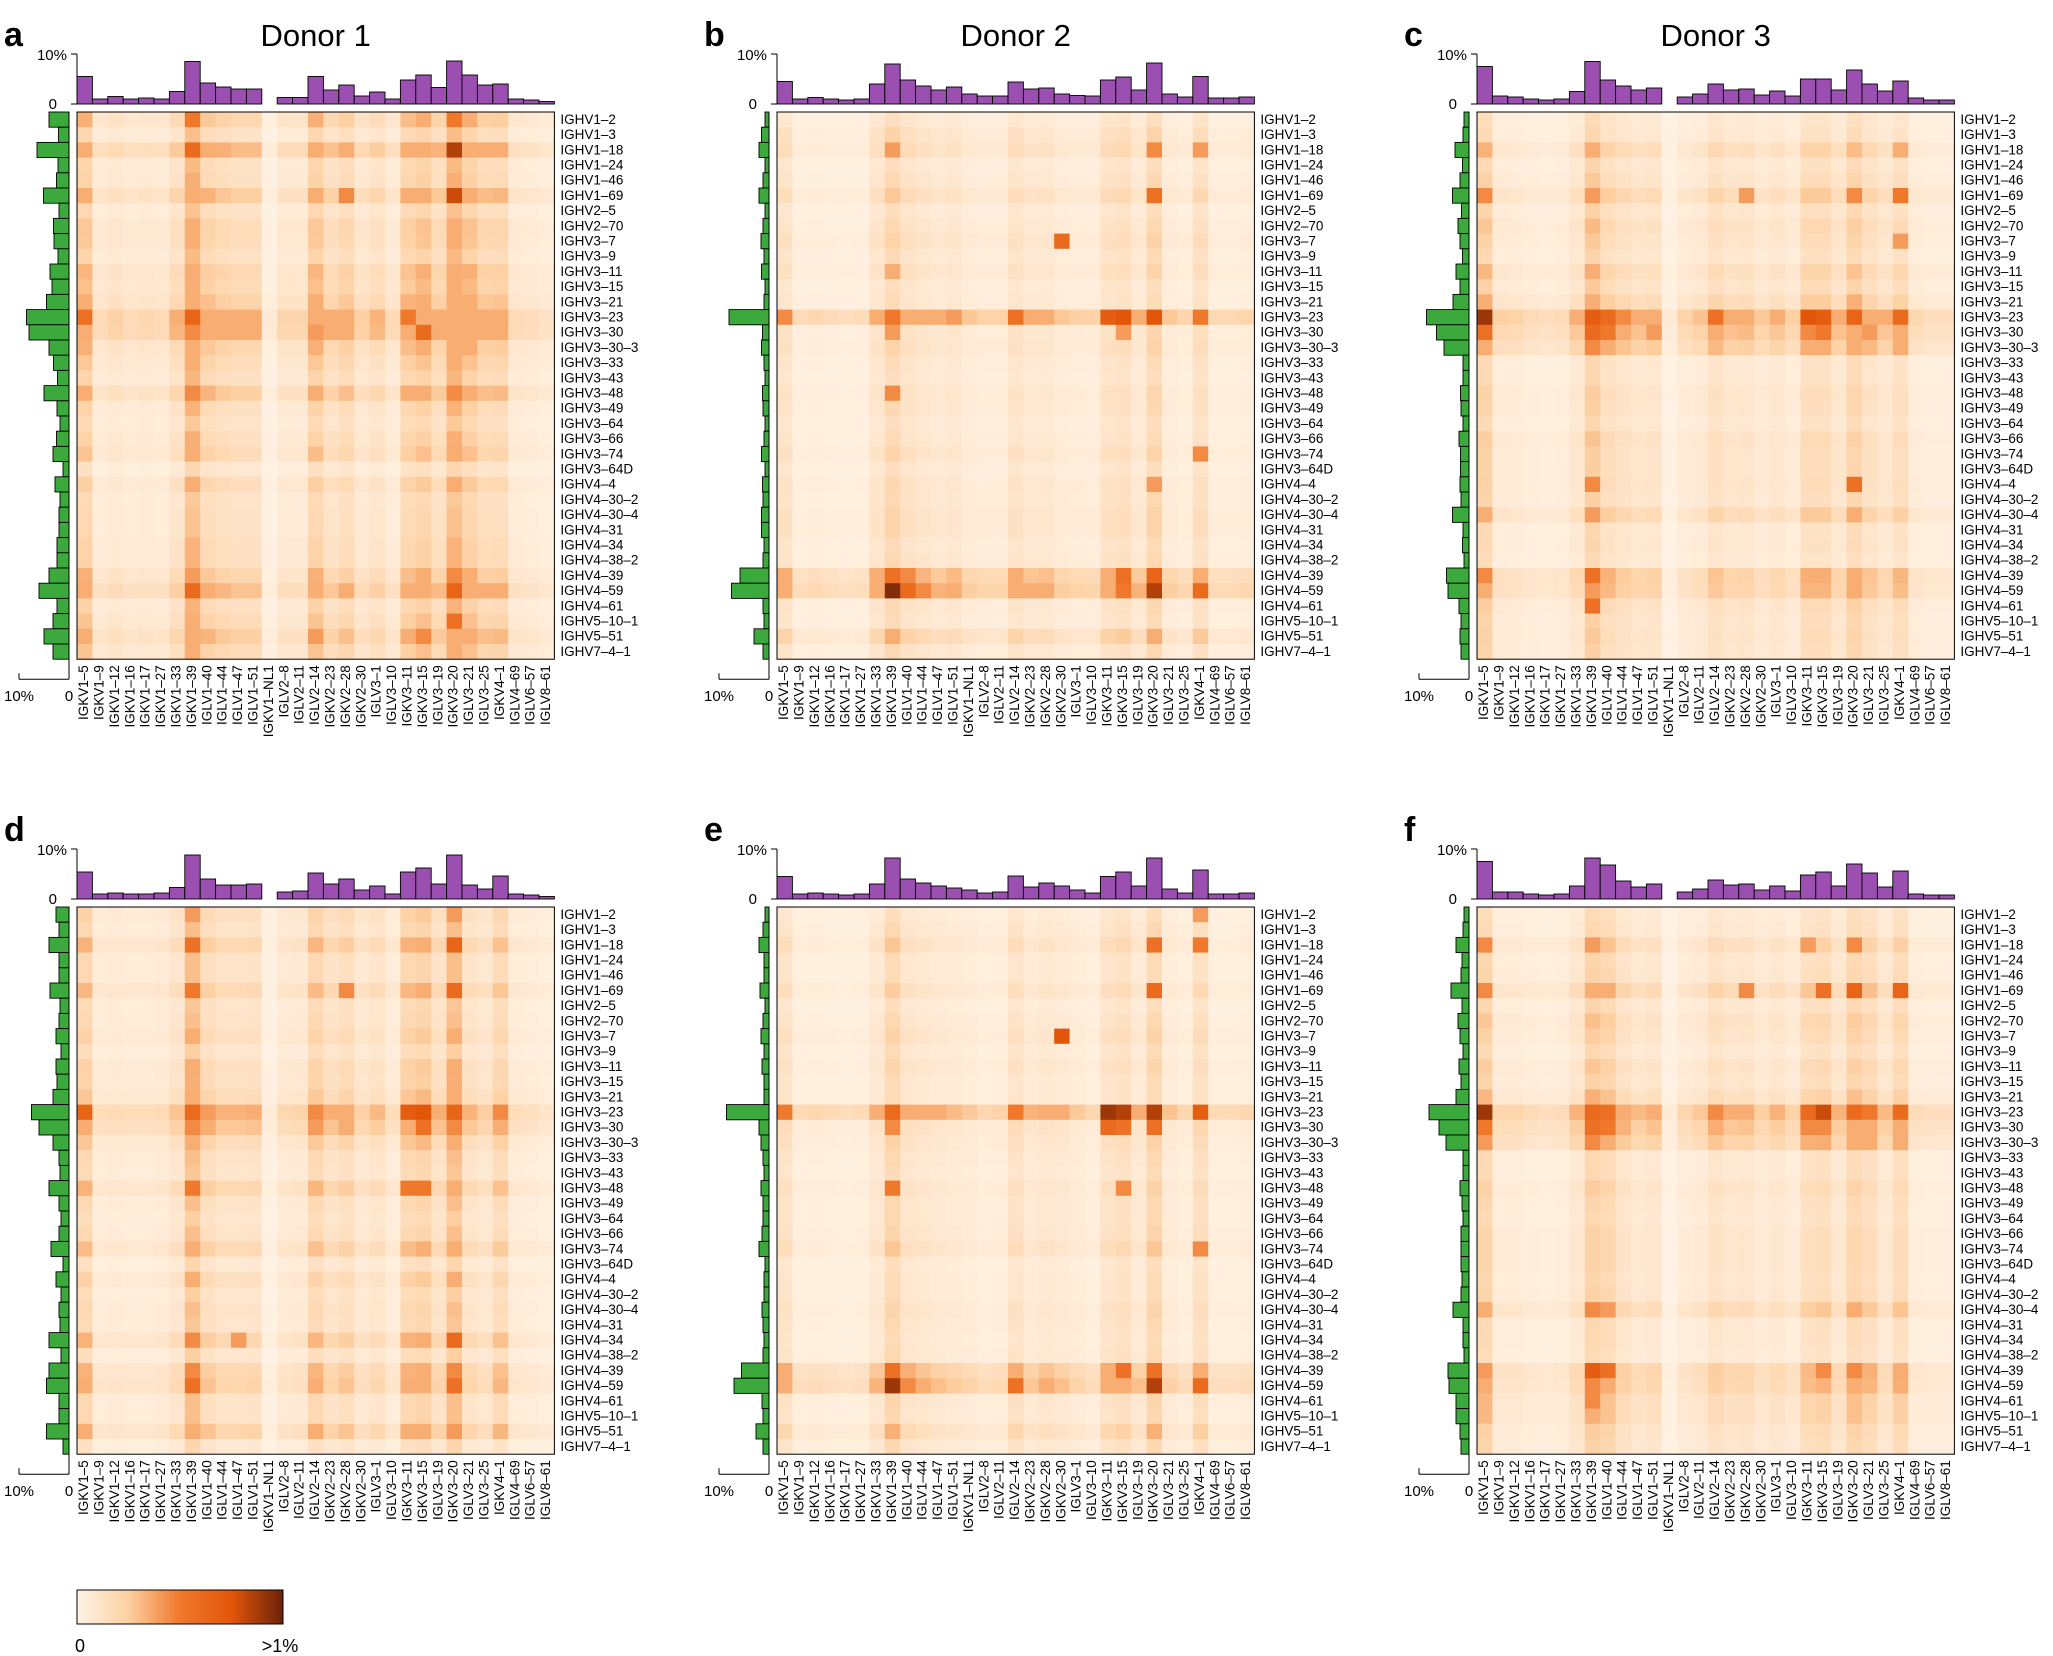 The height and width of the screenshot is (1656, 2053). Describe the element at coordinates (1245, 695) in the screenshot. I see `column-label: IGLV8–61` at that location.